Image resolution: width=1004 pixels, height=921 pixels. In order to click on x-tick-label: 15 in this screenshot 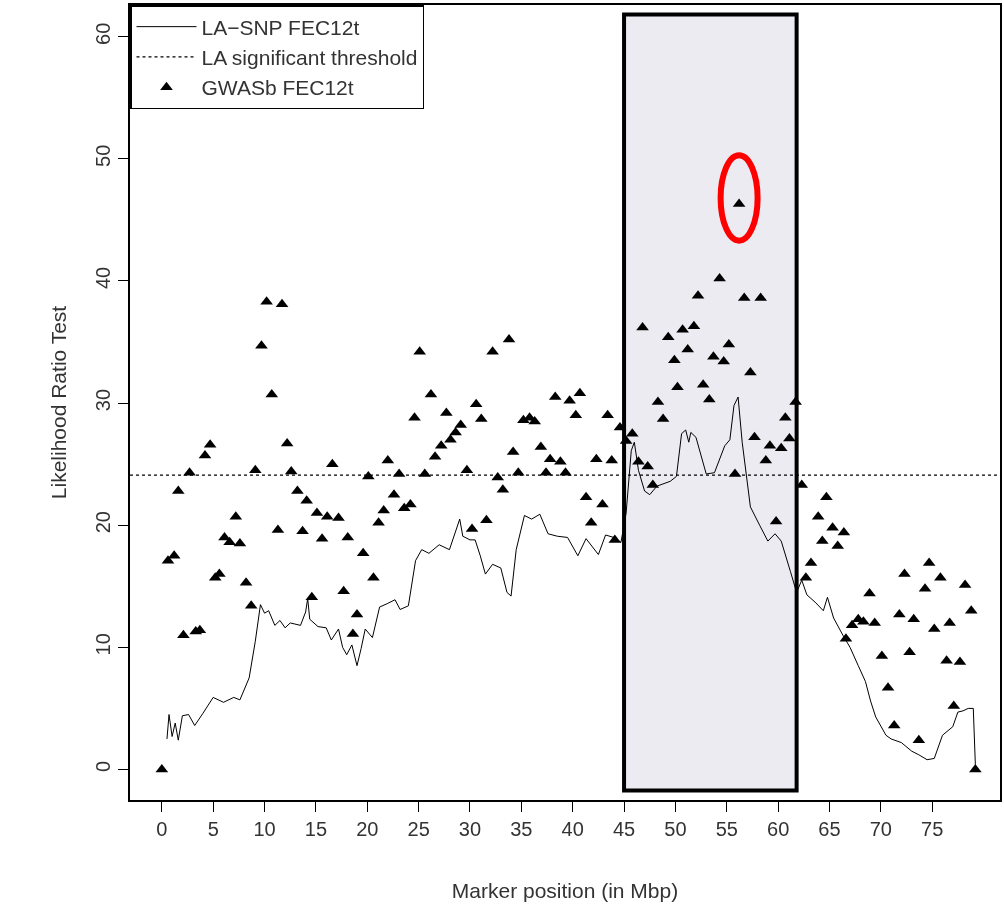, I will do `click(316, 828)`.